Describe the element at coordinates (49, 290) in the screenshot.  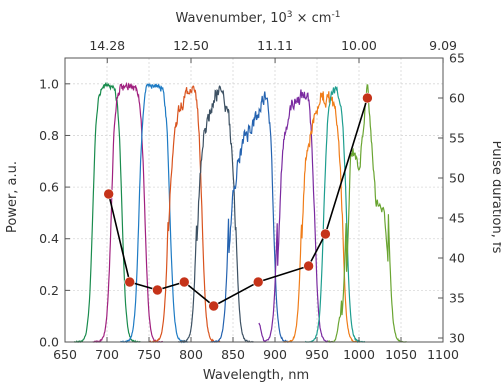
I see `y-tick-label: 0.2` at that location.